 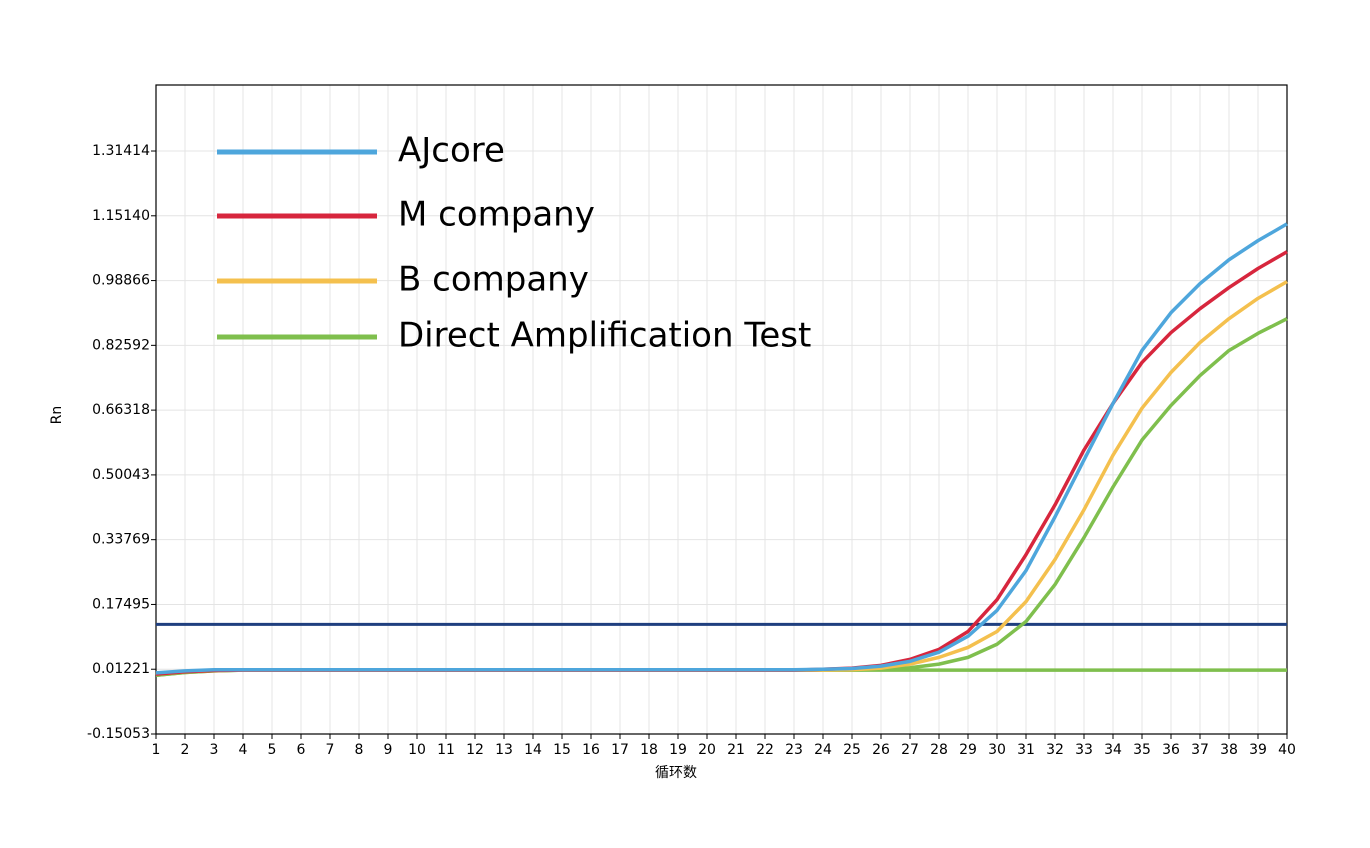 What do you see at coordinates (1113, 750) in the screenshot?
I see `x-tick-label: 34` at bounding box center [1113, 750].